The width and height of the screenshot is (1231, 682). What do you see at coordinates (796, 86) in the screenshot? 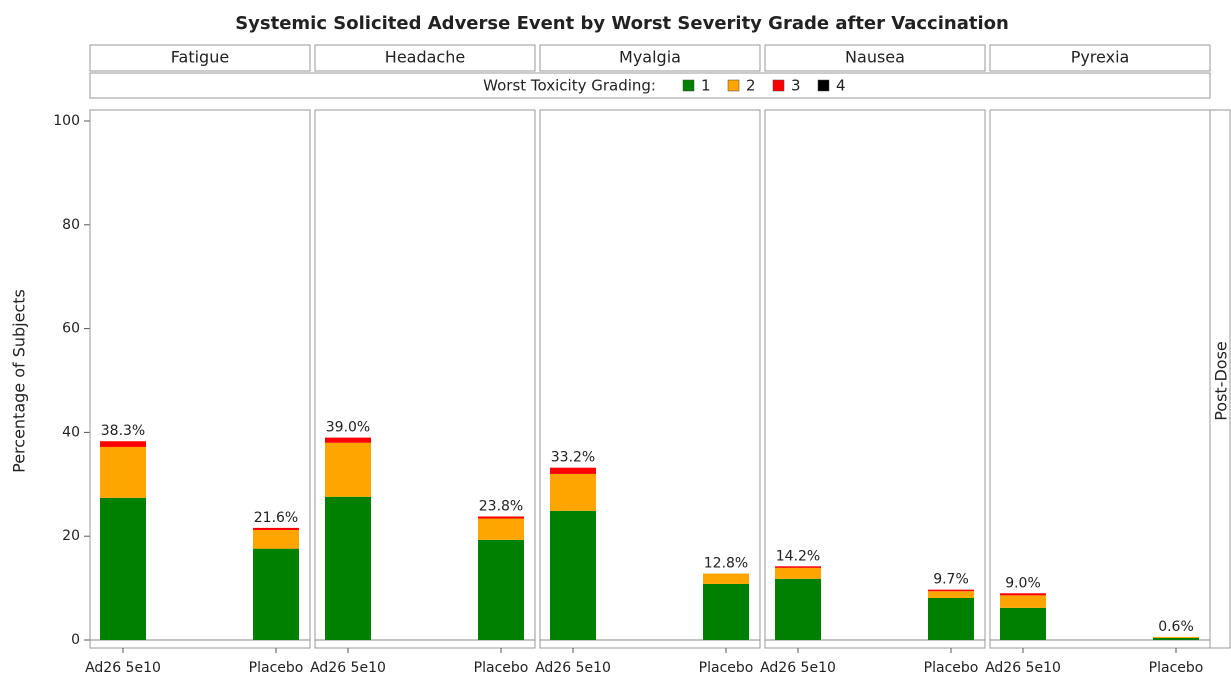
I see `legend-label: 3` at bounding box center [796, 86].